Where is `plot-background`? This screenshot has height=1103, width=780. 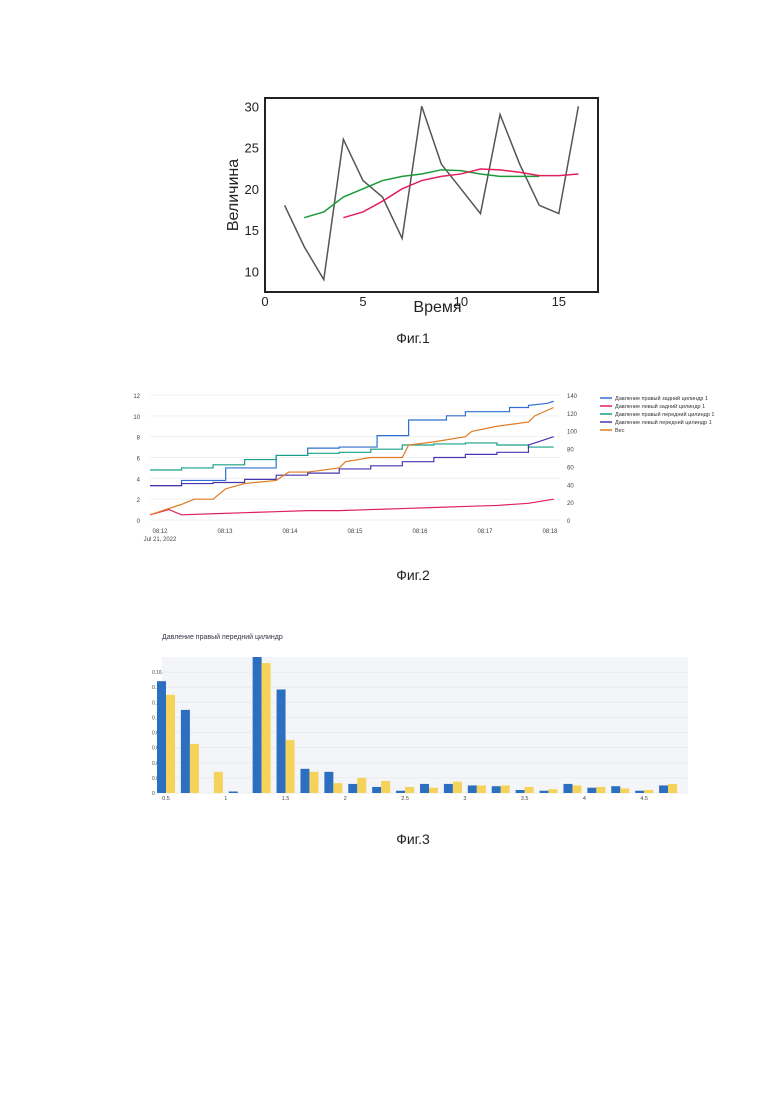
plot-background is located at coordinates (425, 725).